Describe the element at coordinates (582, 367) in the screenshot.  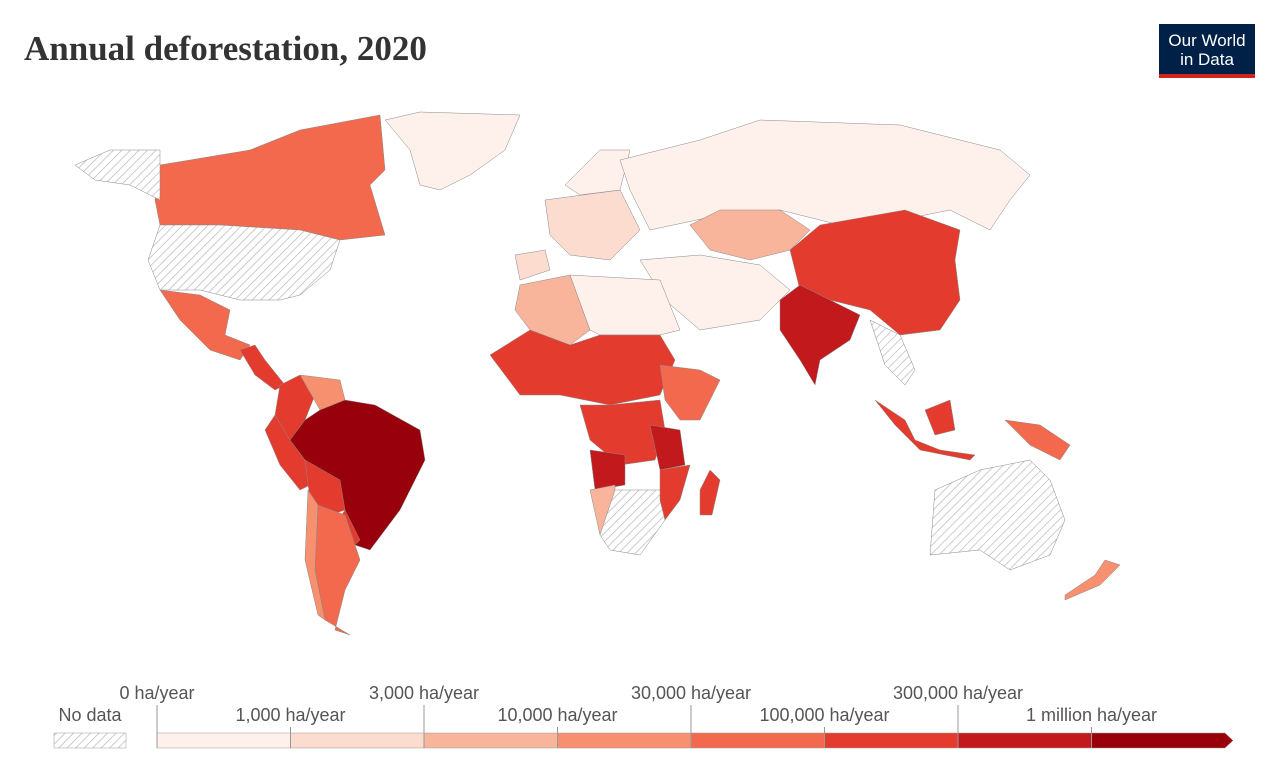
I see `sahel` at that location.